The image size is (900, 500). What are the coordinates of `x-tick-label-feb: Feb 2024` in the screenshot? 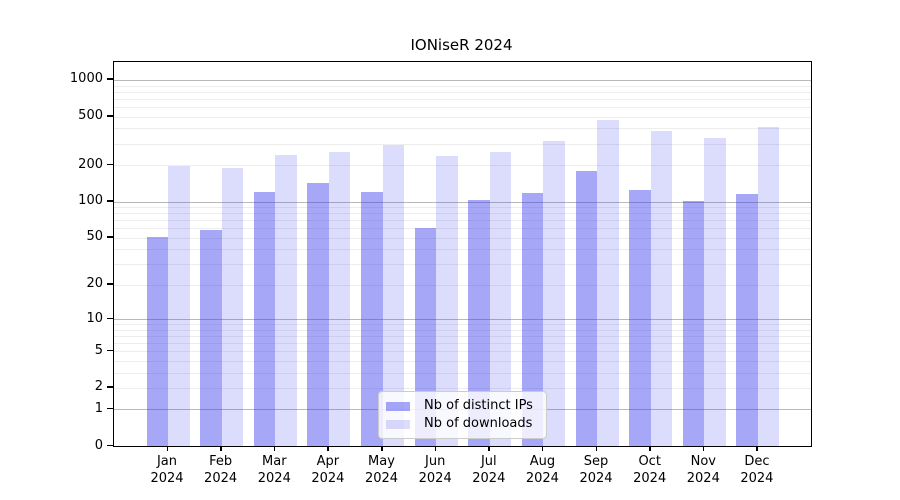 It's located at (221, 470).